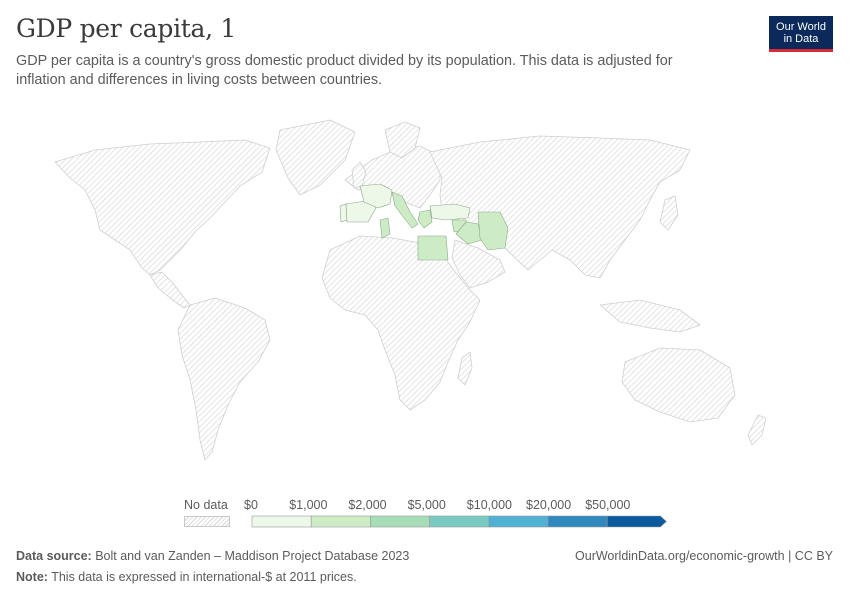 This screenshot has width=850, height=600. Describe the element at coordinates (801, 26) in the screenshot. I see `logo-line-1: Our World` at that location.